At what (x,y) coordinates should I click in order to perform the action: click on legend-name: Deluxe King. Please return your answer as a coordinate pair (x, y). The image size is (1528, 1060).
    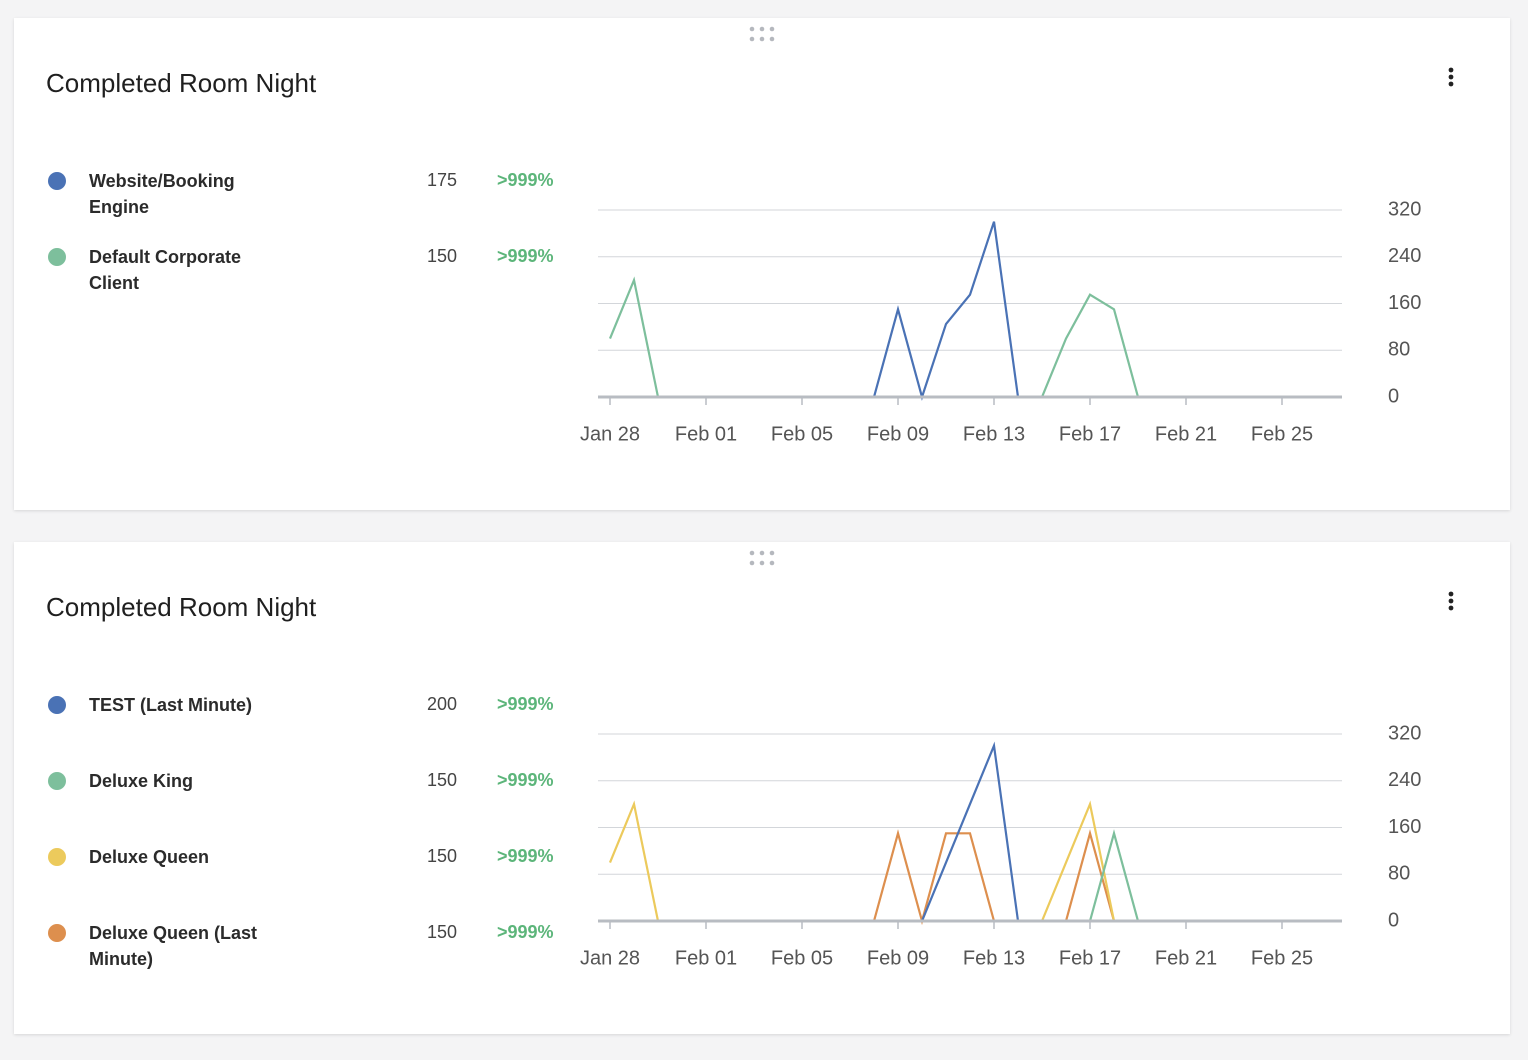
    Looking at the image, I should click on (141, 781).